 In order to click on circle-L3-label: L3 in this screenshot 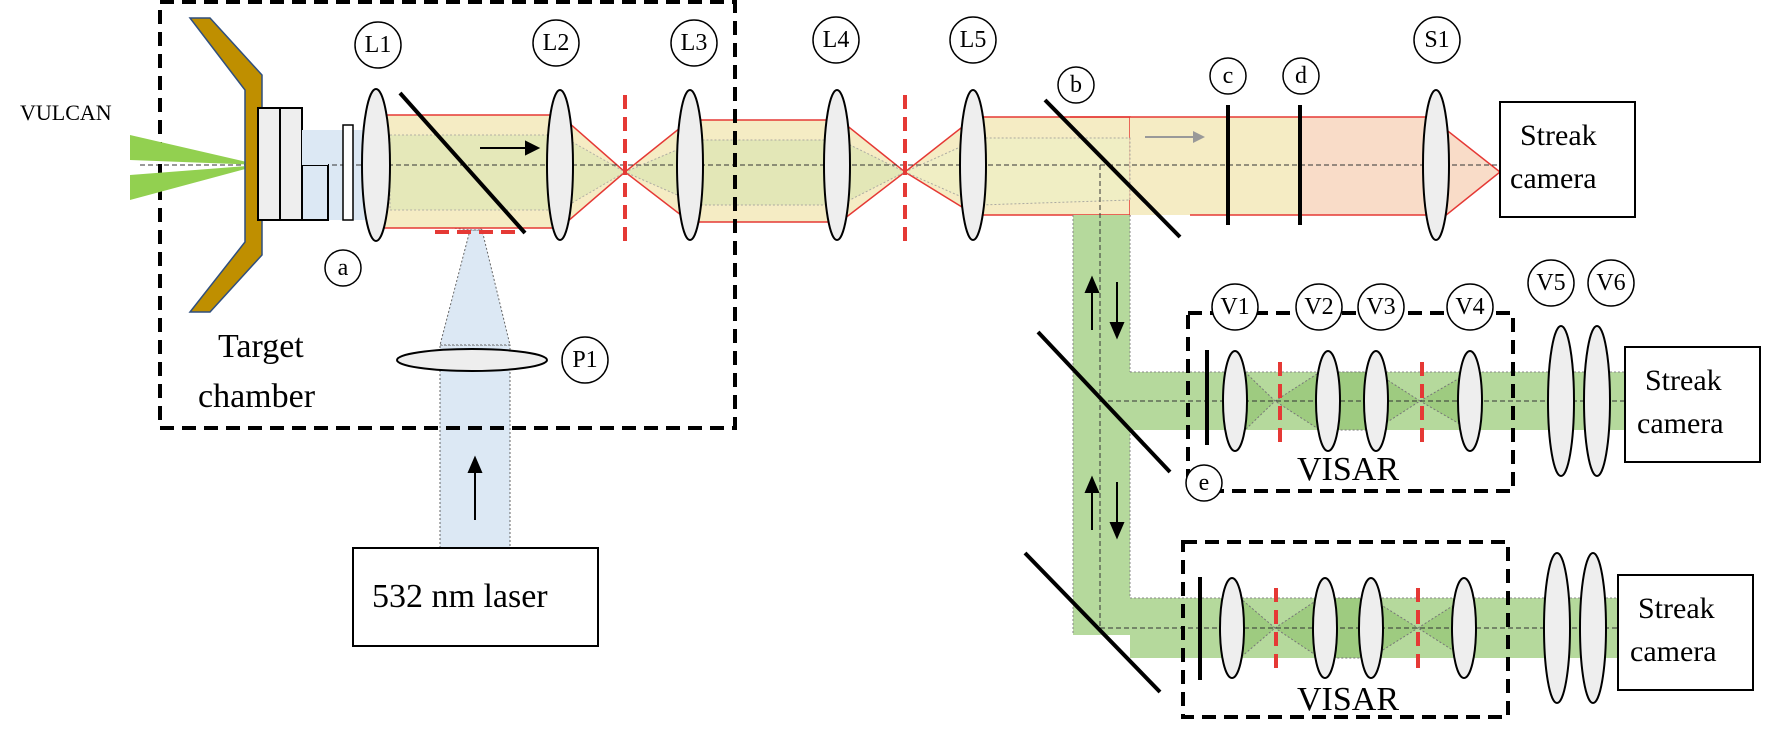, I will do `click(694, 43)`.